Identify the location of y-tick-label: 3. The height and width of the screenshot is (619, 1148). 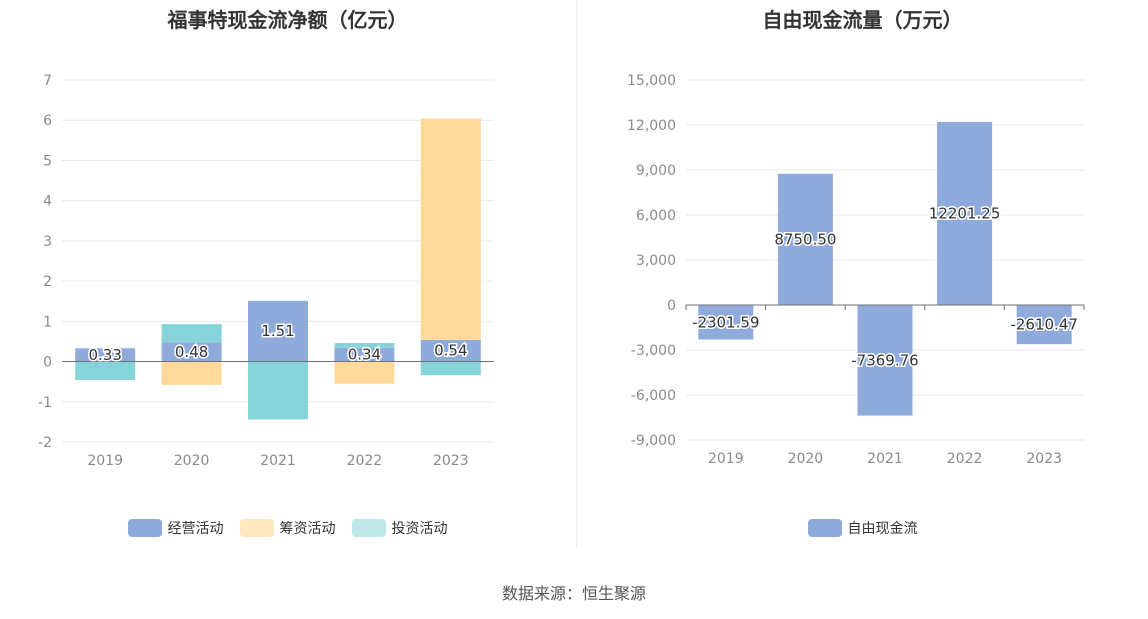
(47, 242).